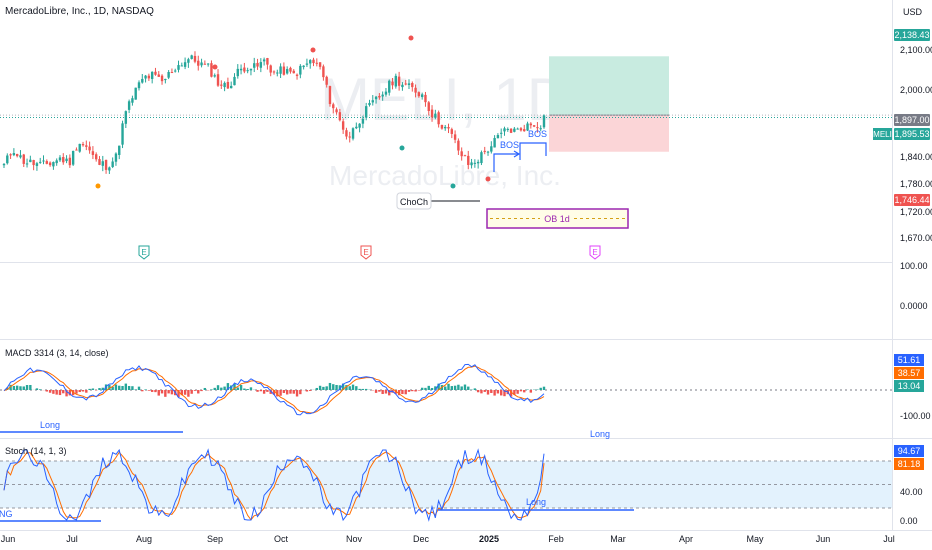 The image size is (932, 550). Describe the element at coordinates (446, 485) in the screenshot. I see `stoch-pane` at that location.